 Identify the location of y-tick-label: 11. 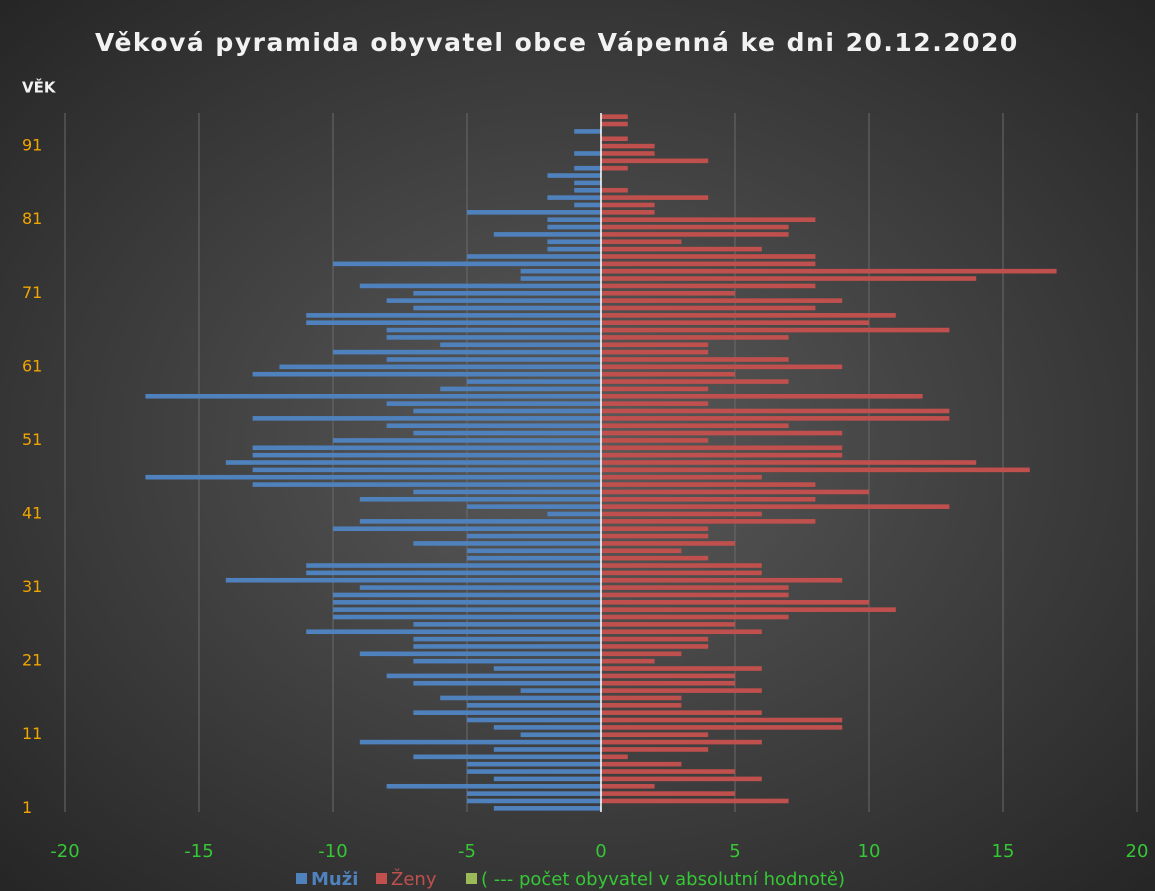
(32, 733).